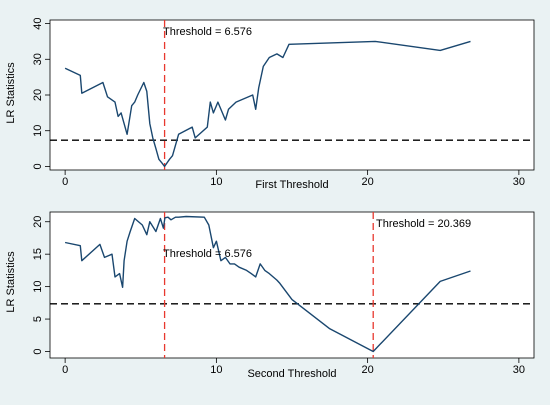 This screenshot has height=405, width=550. I want to click on y-tick-label: 5, so click(38, 319).